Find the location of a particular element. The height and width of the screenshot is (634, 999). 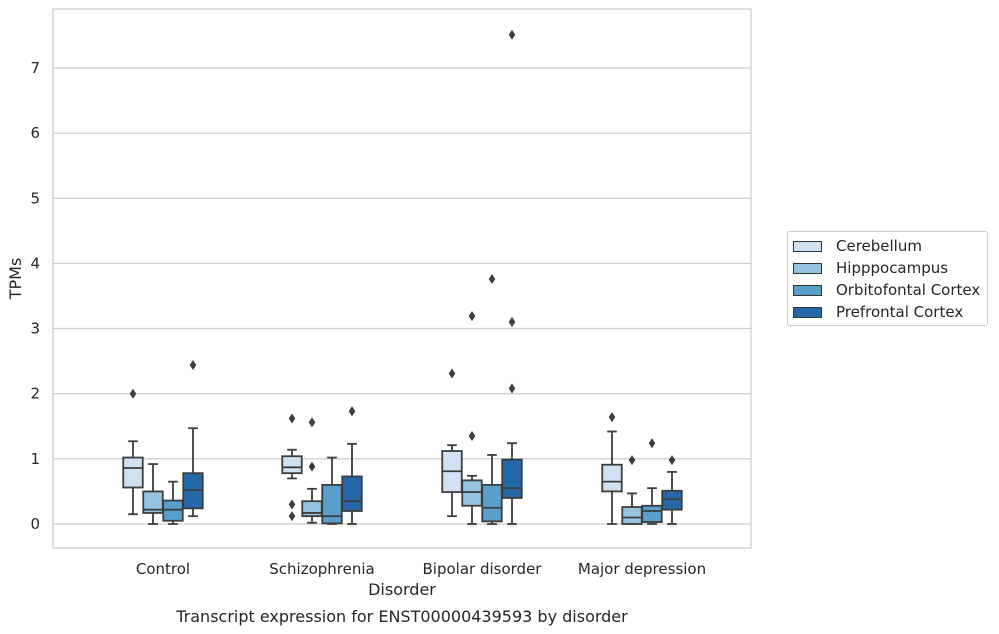

y-tick-label: 7 is located at coordinates (35, 68).